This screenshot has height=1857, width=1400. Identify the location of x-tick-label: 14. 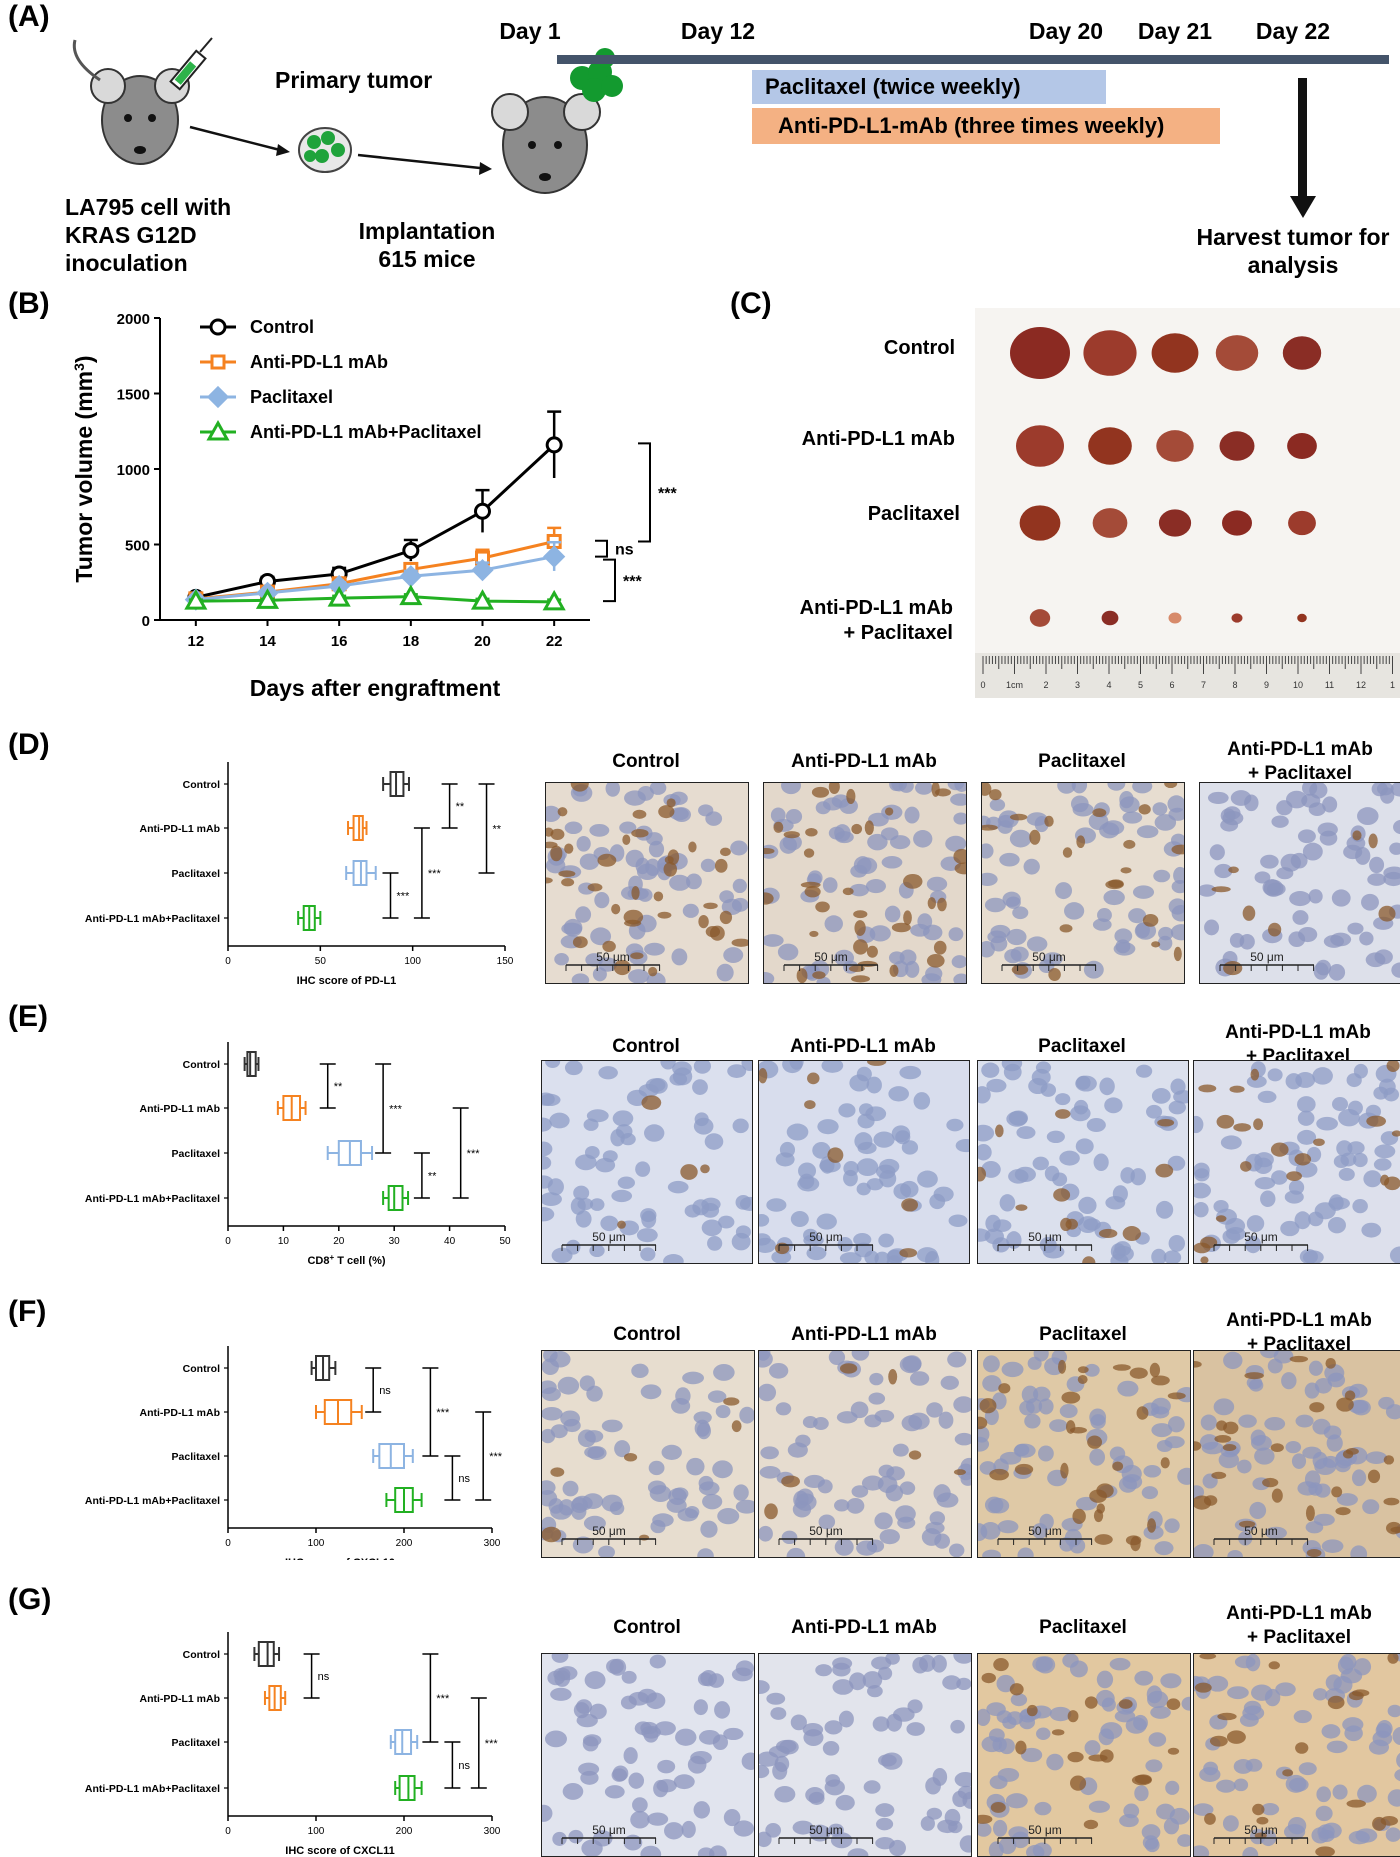
(267, 641).